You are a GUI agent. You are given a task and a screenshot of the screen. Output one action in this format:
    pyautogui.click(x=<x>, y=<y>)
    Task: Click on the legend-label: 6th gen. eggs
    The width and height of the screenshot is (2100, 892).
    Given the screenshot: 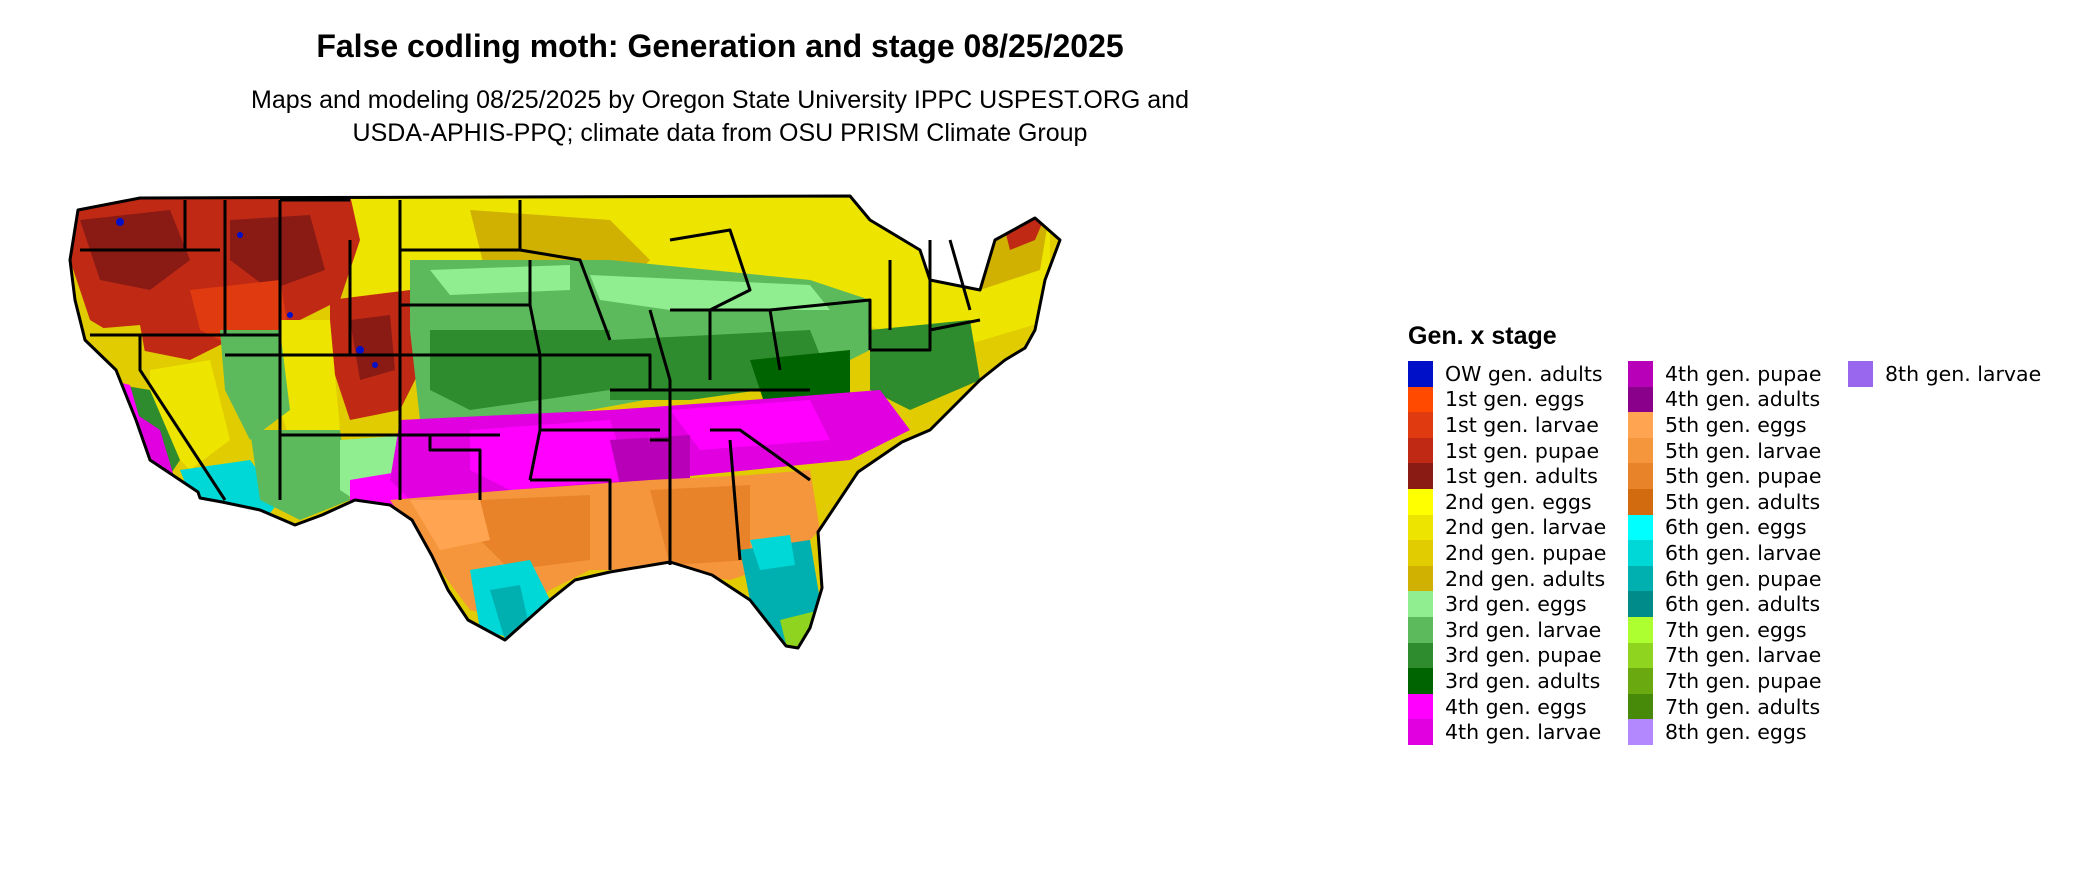 What is the action you would take?
    pyautogui.click(x=1736, y=527)
    